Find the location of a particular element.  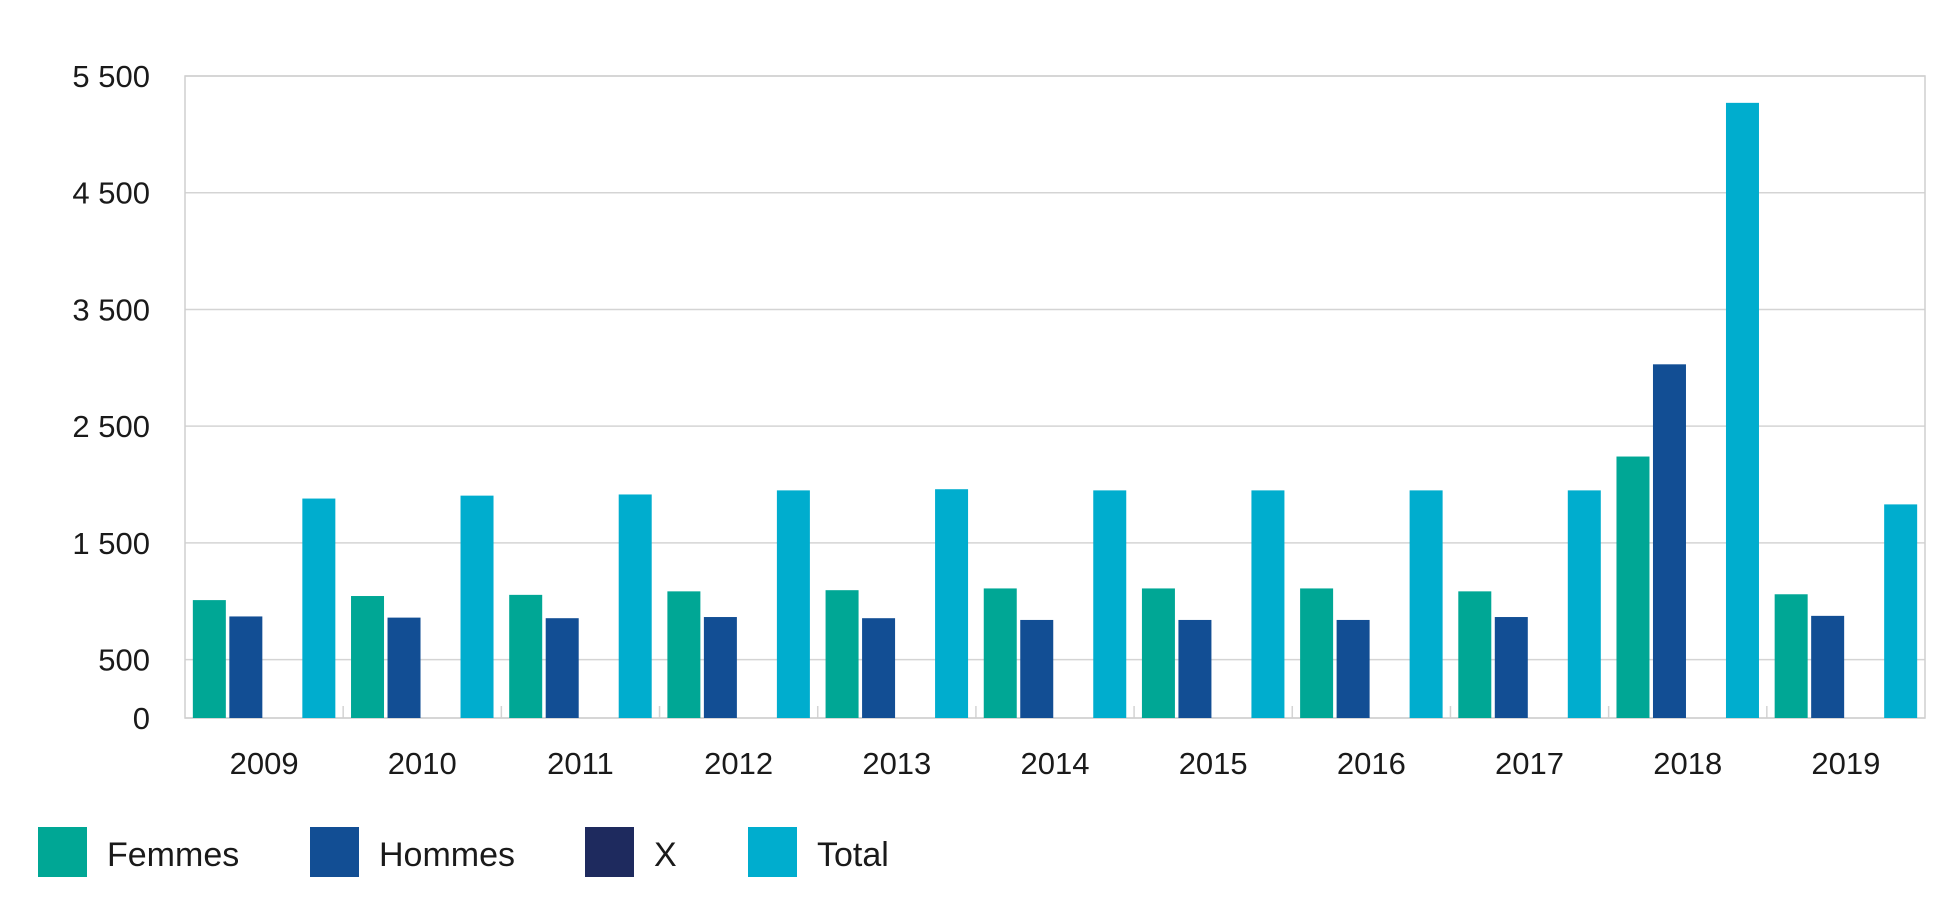

legend-label-hommes: Hommes is located at coordinates (447, 855).